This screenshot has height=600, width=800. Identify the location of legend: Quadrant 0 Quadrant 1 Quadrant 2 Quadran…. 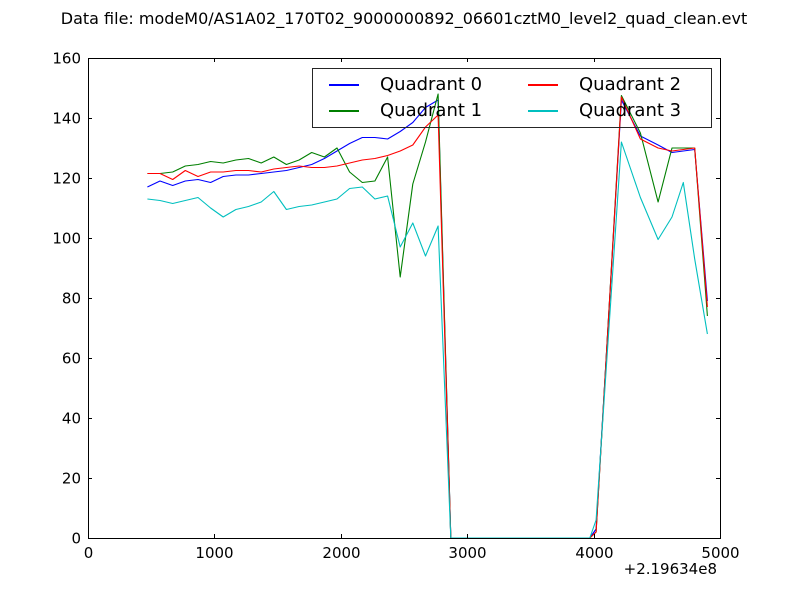
(512, 98).